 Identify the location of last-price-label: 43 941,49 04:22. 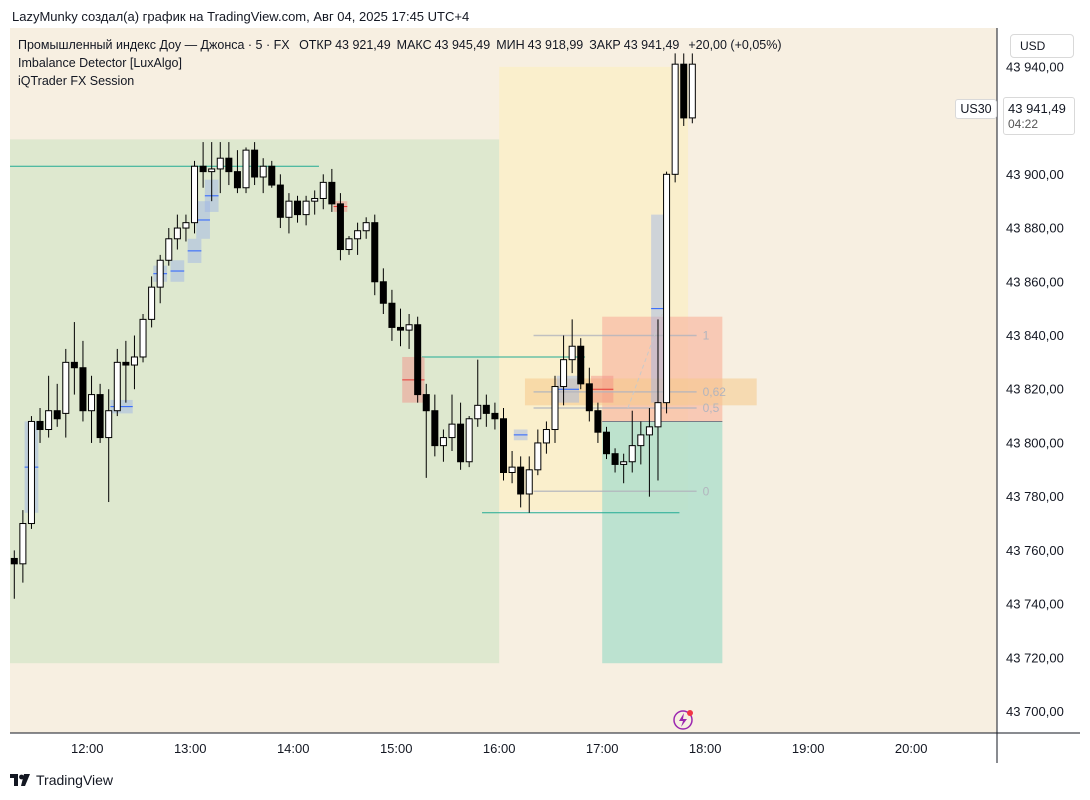
(1039, 116).